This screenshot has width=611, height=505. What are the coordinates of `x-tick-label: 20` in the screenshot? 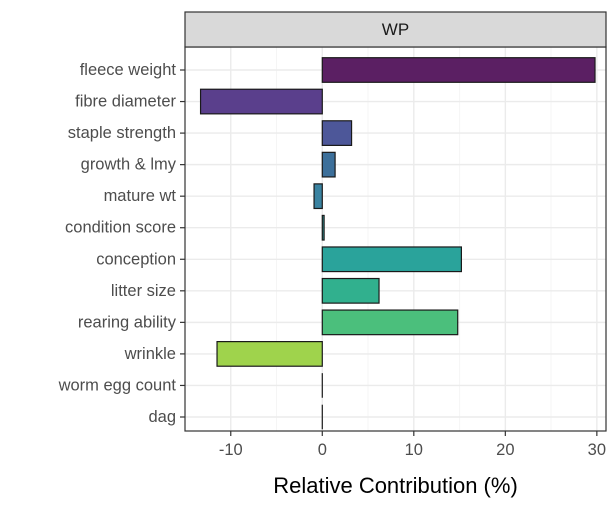 It's located at (505, 450).